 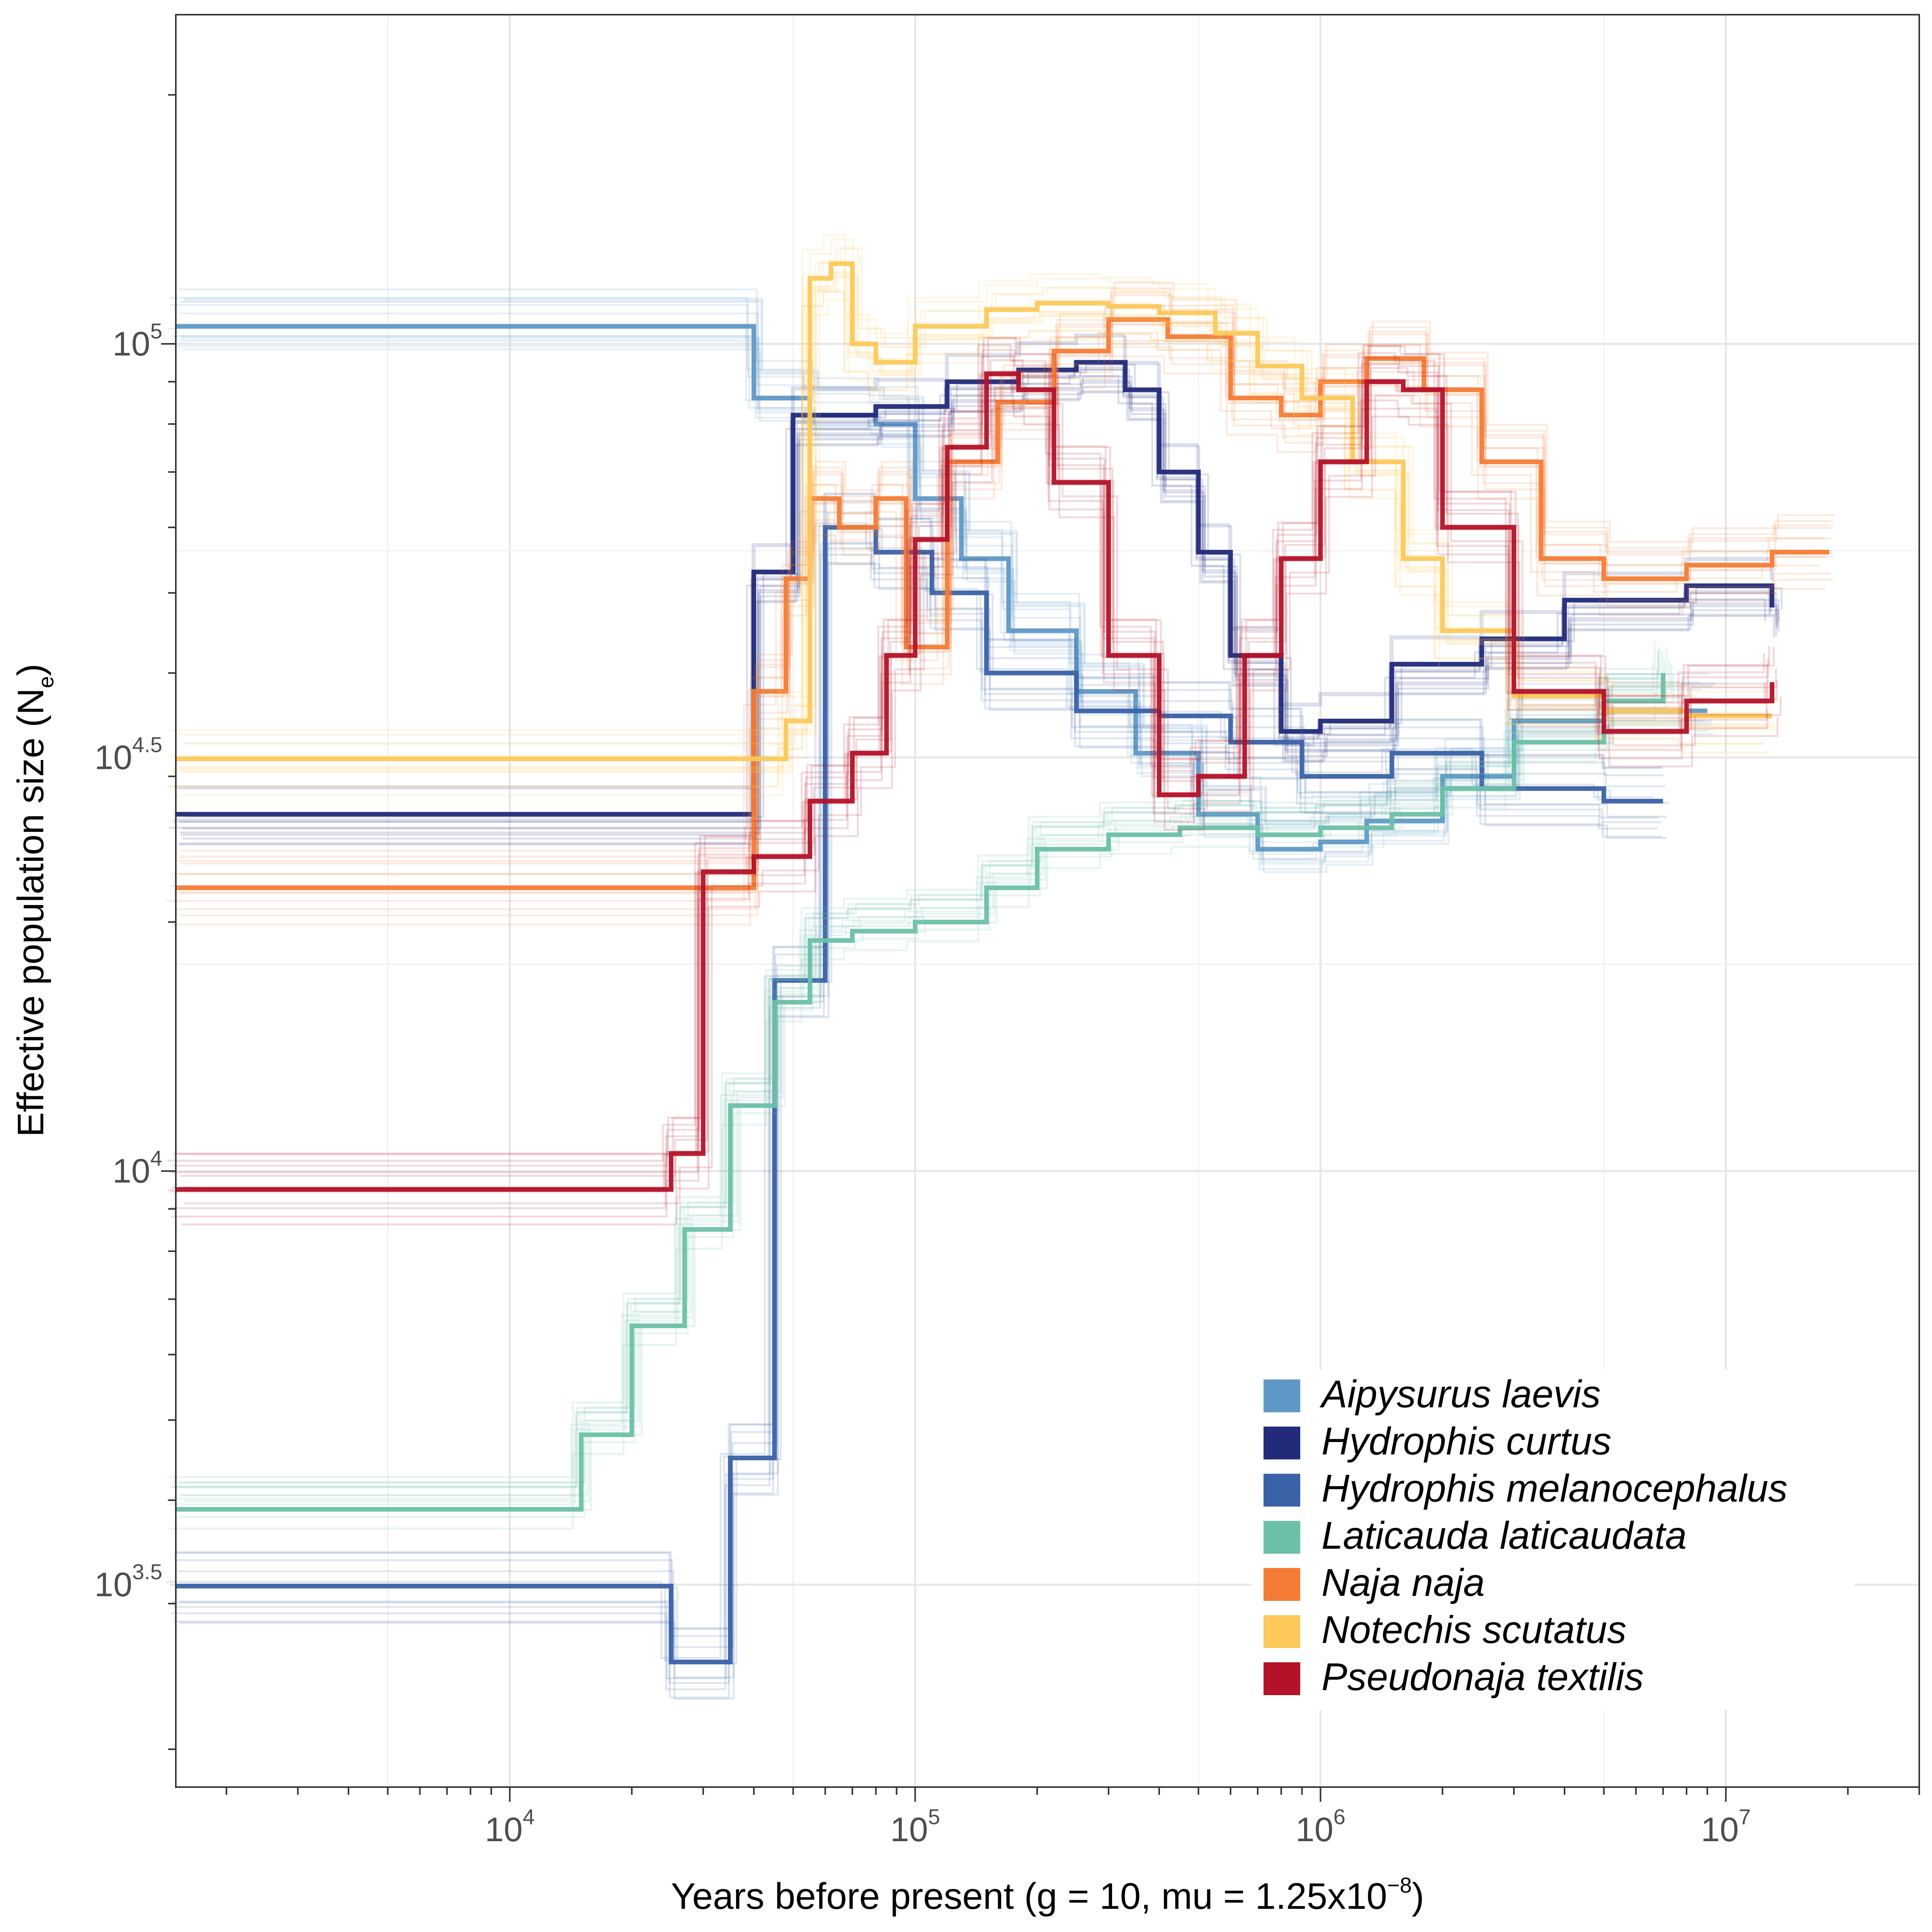 What do you see at coordinates (34, 900) in the screenshot?
I see `y-axis-title: Effective population size (Ne)` at bounding box center [34, 900].